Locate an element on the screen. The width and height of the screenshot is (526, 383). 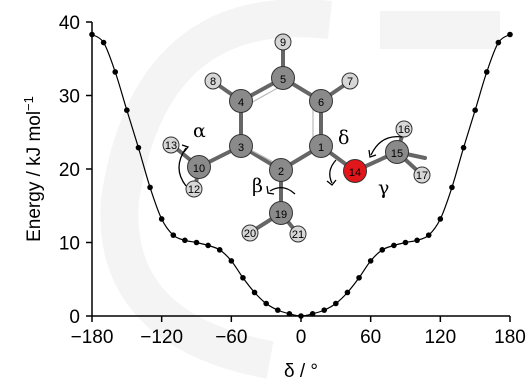
y-tick-label: 20 is located at coordinates (69, 170).